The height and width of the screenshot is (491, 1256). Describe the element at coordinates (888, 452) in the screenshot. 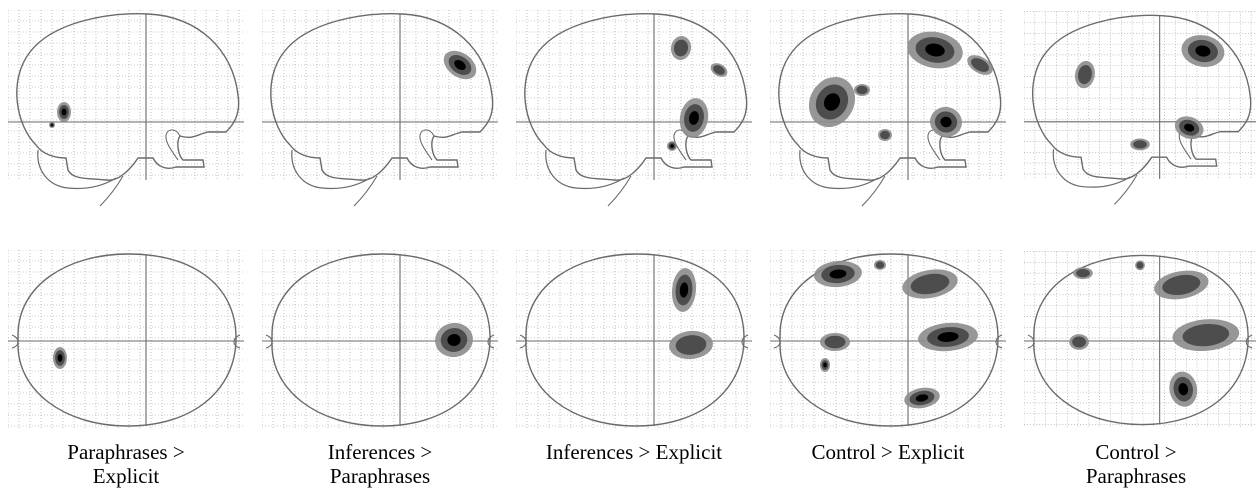

I see `caption-control-explicit: Control > Explicit` at that location.